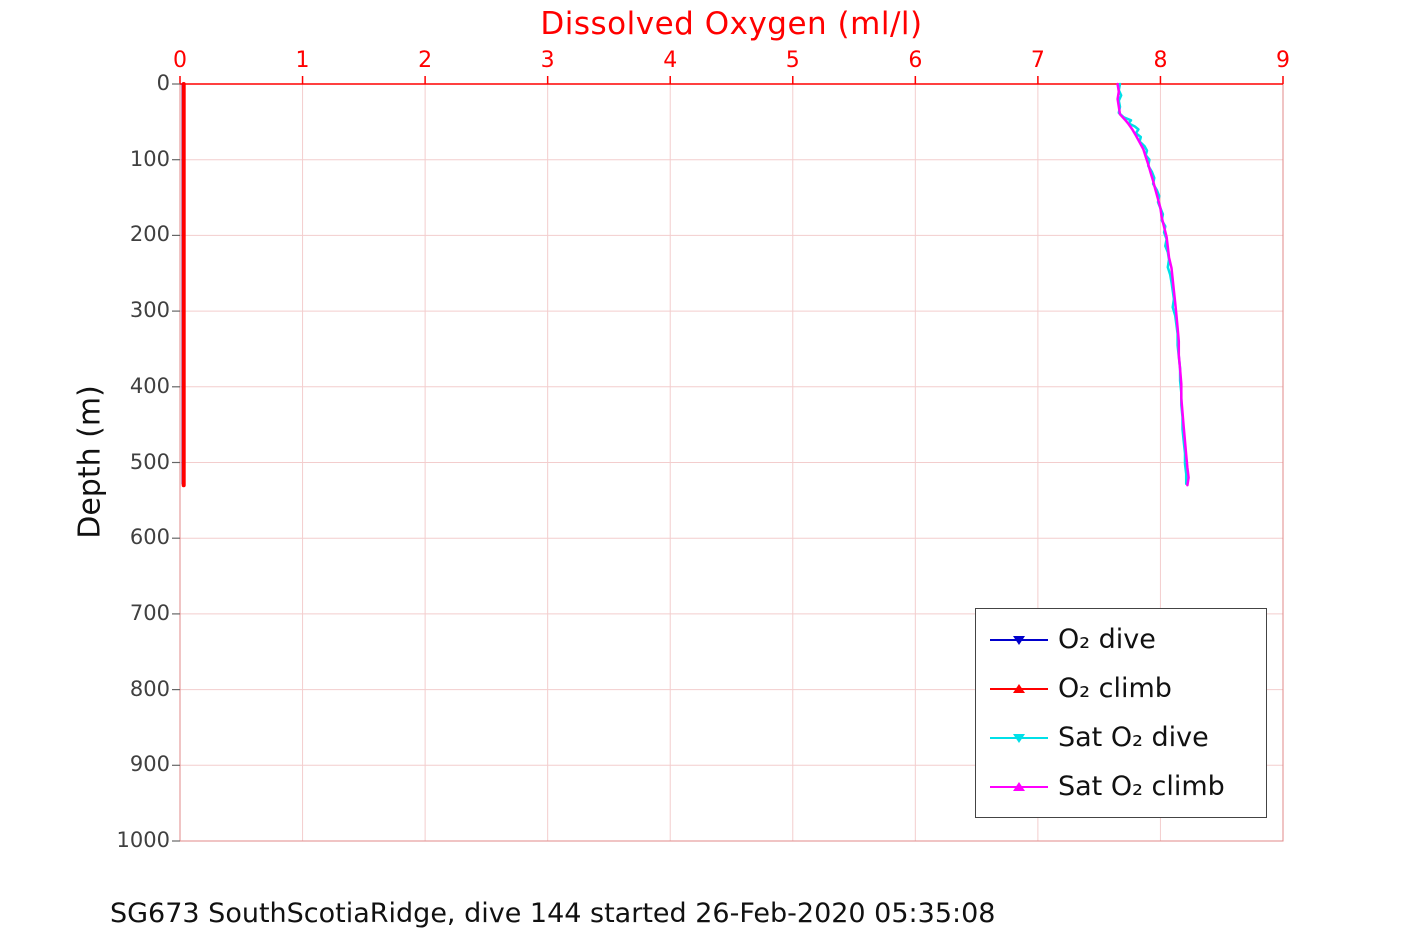 This screenshot has width=1417, height=945. Describe the element at coordinates (1141, 786) in the screenshot. I see `legend-label-sat-o2-climb: Sat O₂ climb` at that location.